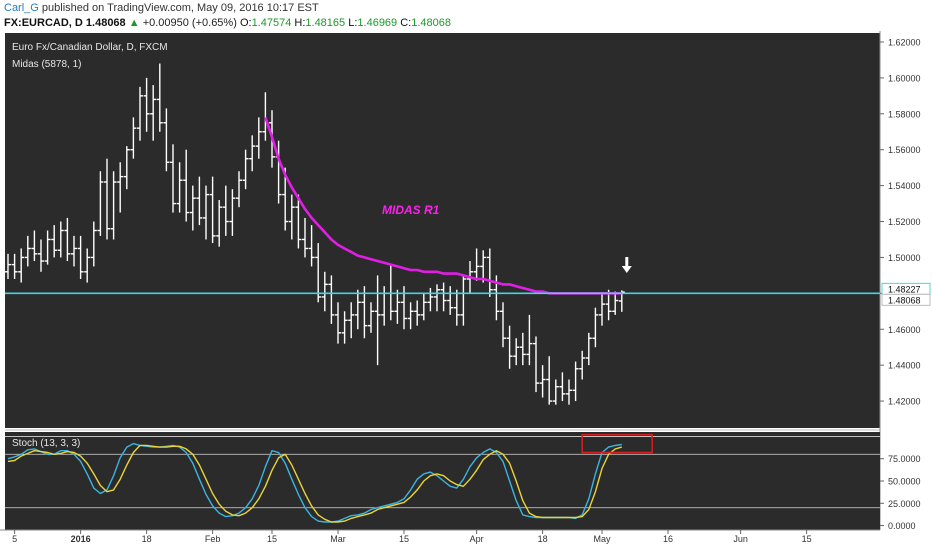 This screenshot has height=550, width=932. What do you see at coordinates (81, 539) in the screenshot?
I see `time-tick-label: 2016` at bounding box center [81, 539].